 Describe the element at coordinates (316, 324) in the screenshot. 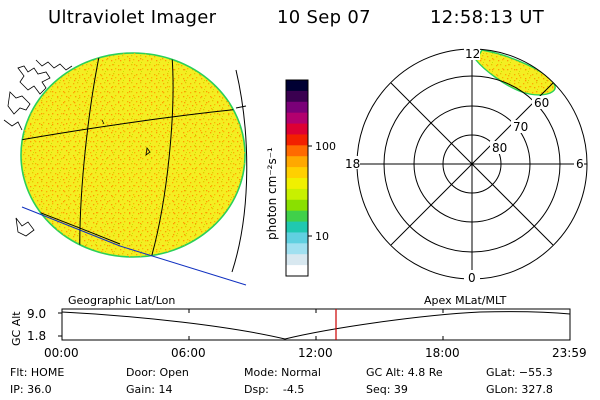

I see `altitude-plot-frame` at that location.